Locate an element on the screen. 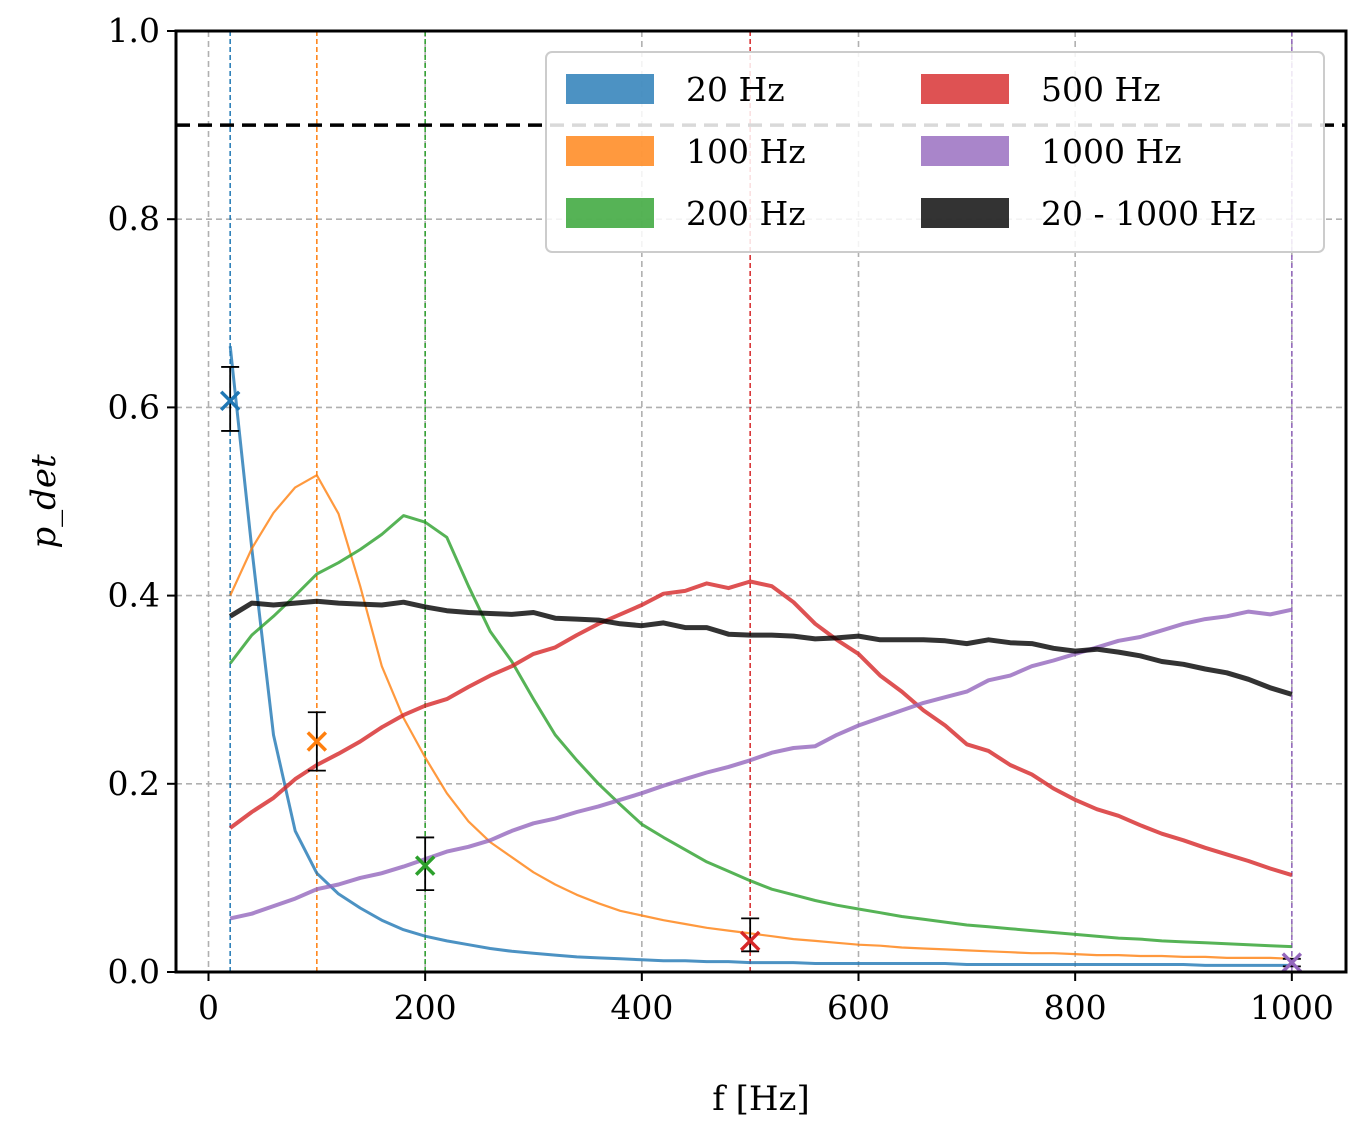 The image size is (1361, 1138). series-line is located at coordinates (760, 647).